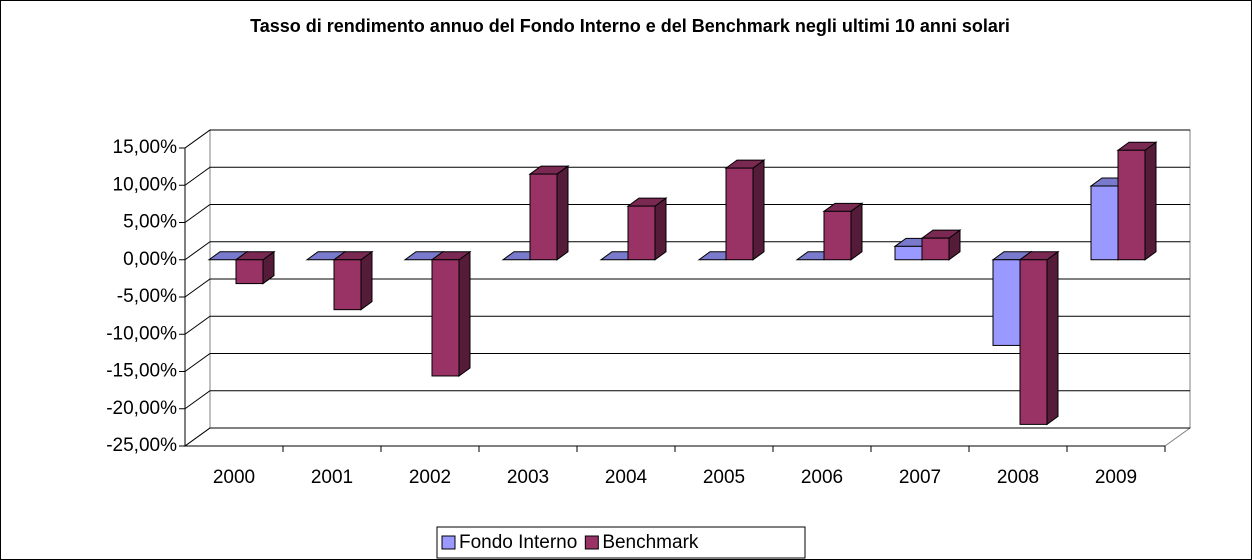  Describe the element at coordinates (234, 477) in the screenshot. I see `x-tick-label: 2000` at that location.